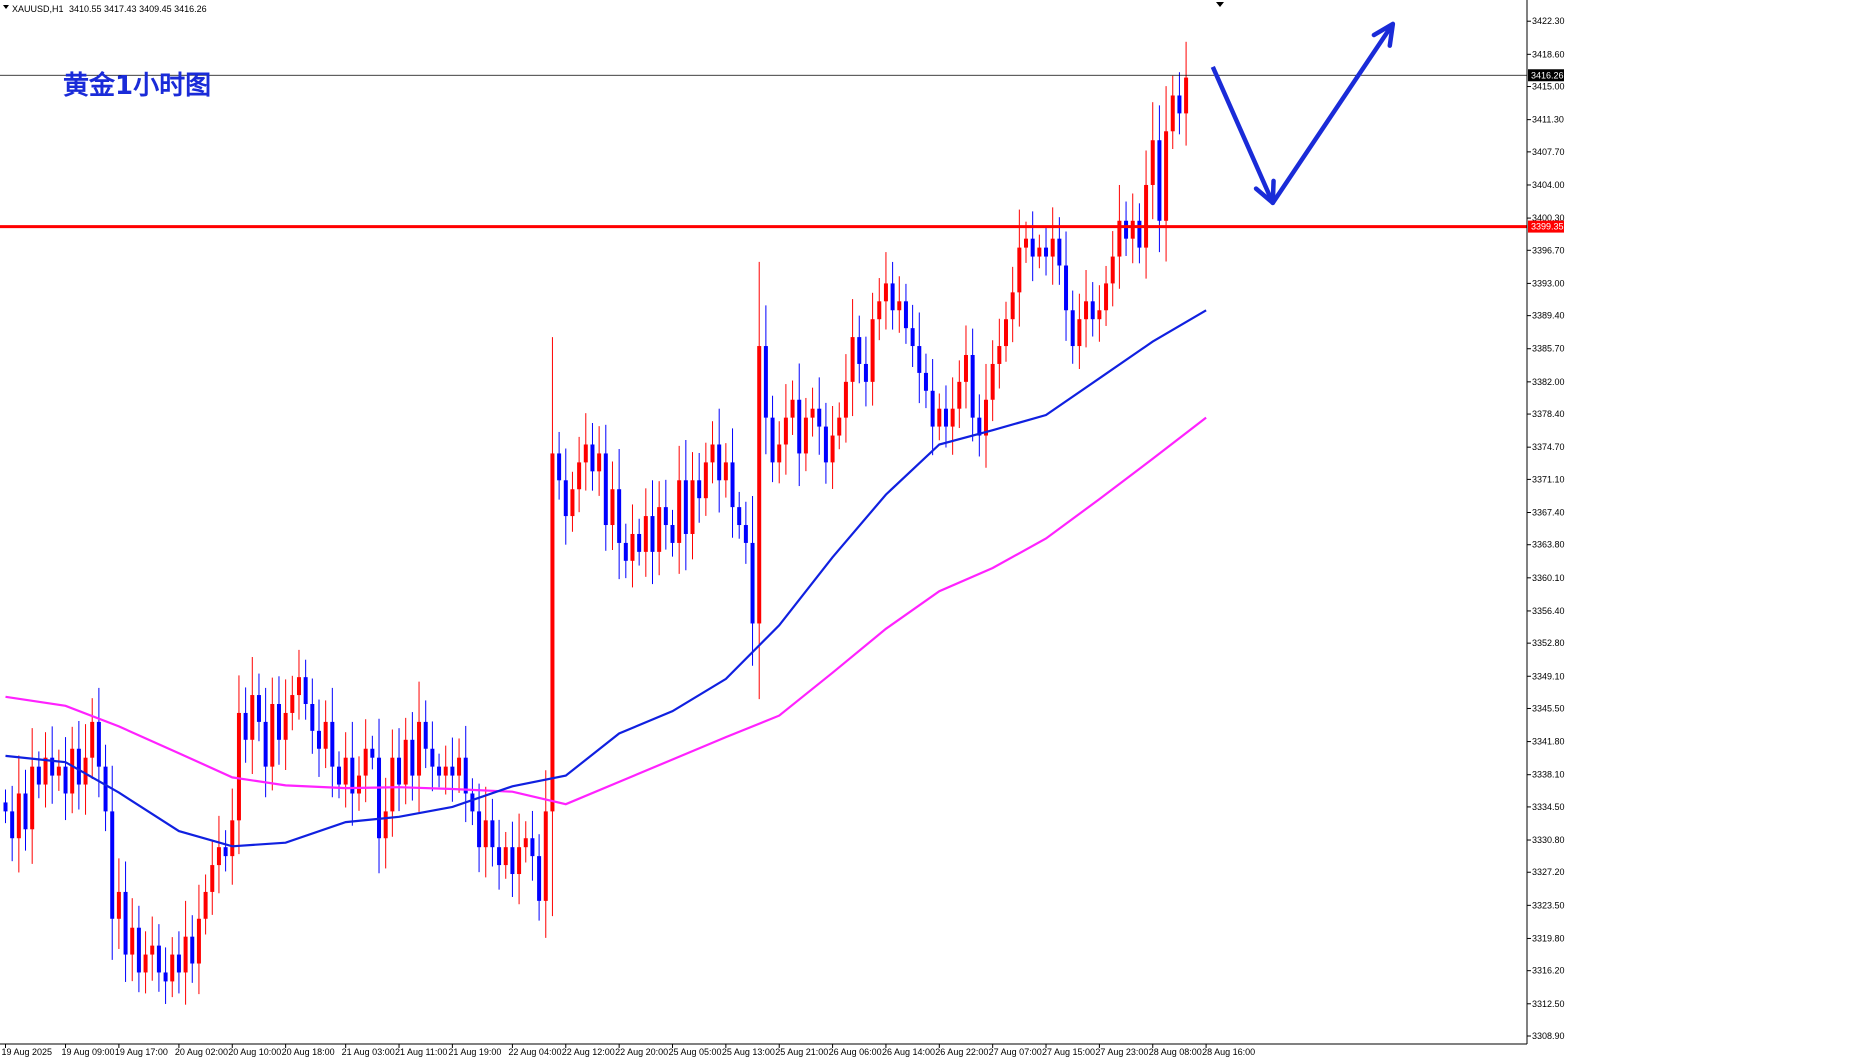 This screenshot has height=1057, width=1865. What do you see at coordinates (1548, 479) in the screenshot?
I see `y-tick-label: 3371.10` at bounding box center [1548, 479].